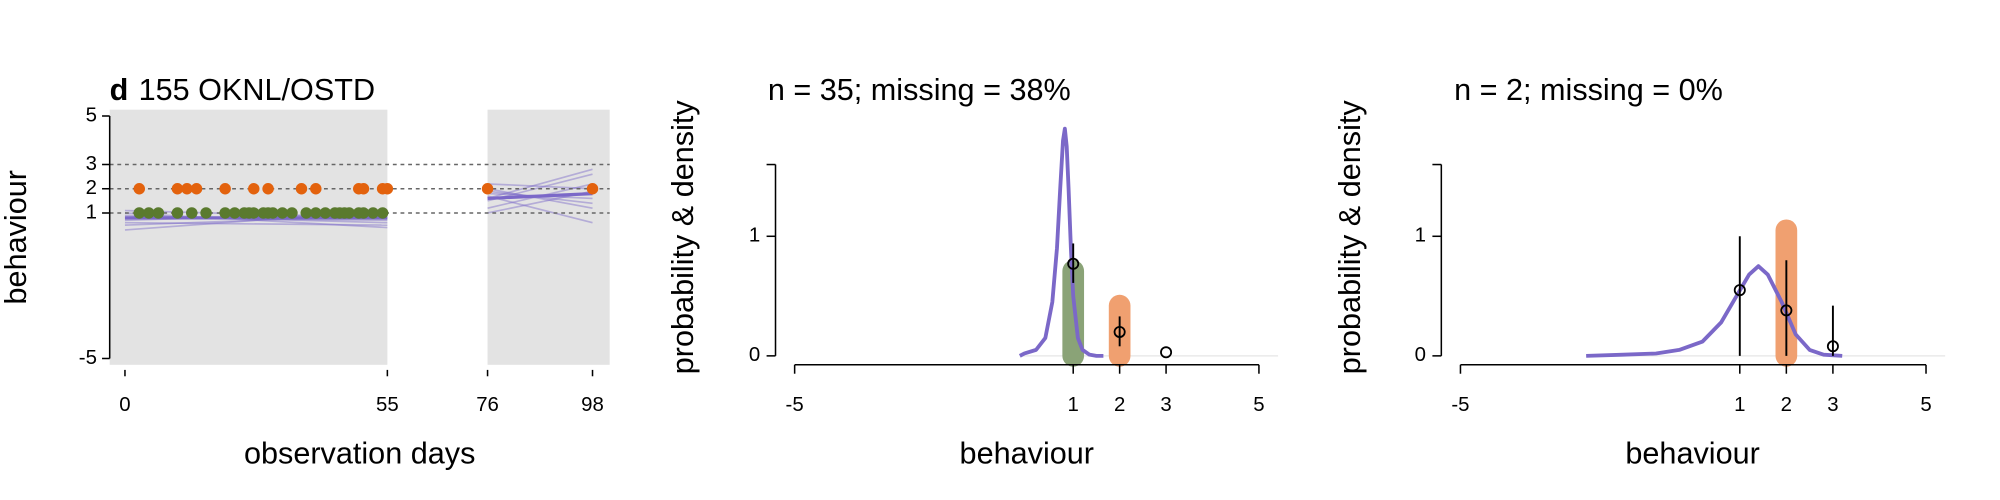  I want to click on y-tick-label: 2, so click(91, 188).